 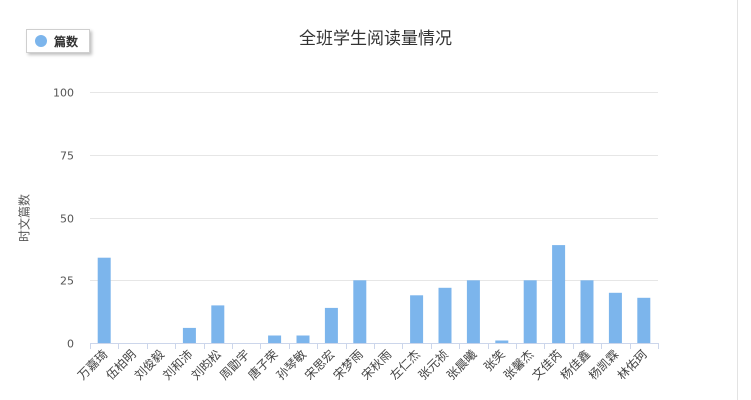 What do you see at coordinates (66, 41) in the screenshot?
I see `legend-label: 篇数` at bounding box center [66, 41].